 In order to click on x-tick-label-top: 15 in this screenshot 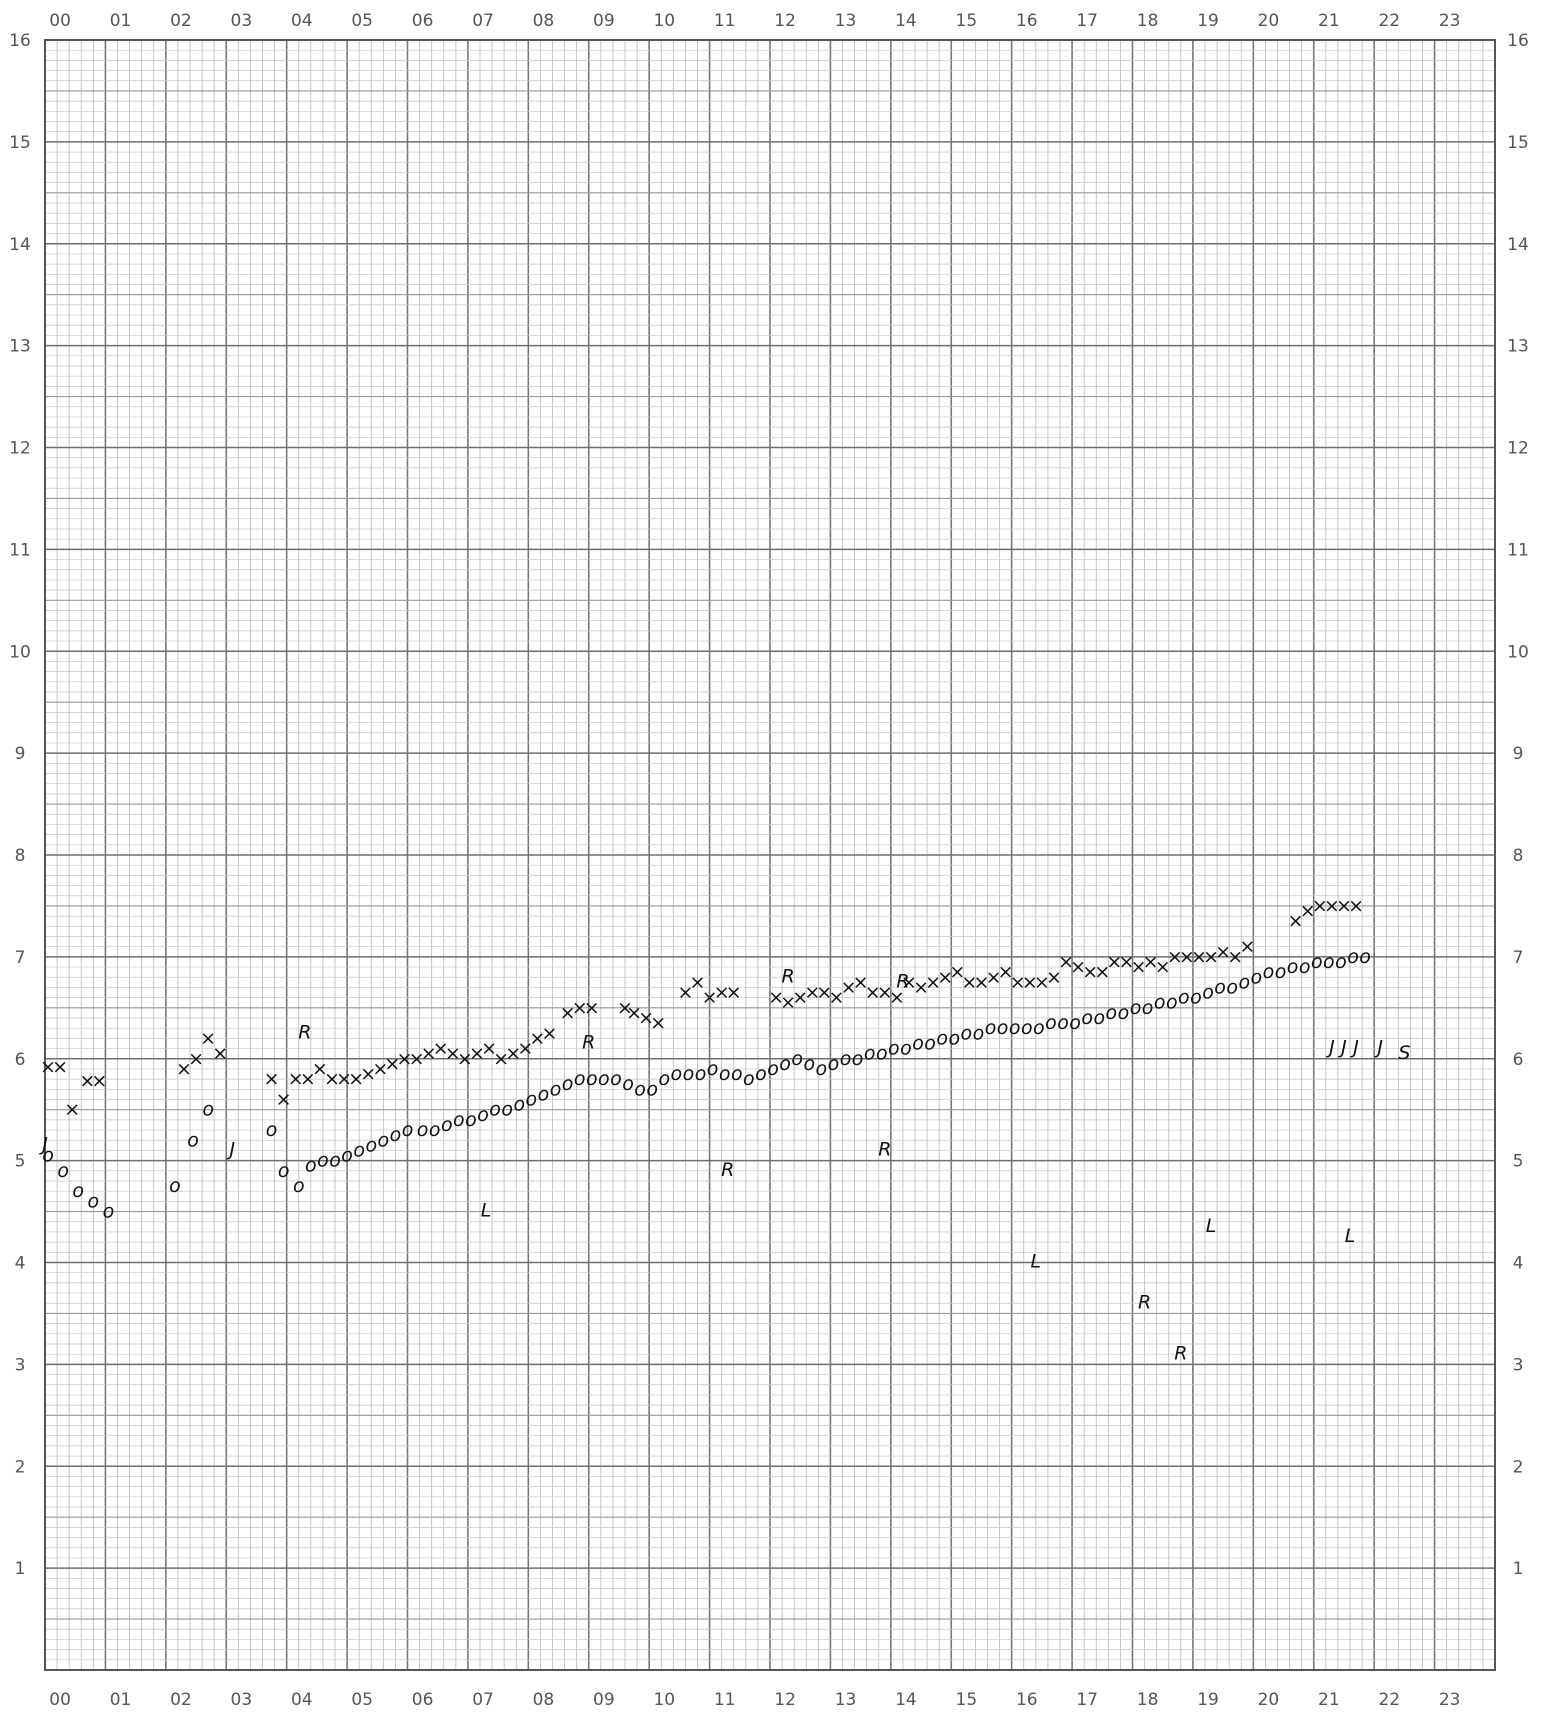, I will do `click(967, 21)`.